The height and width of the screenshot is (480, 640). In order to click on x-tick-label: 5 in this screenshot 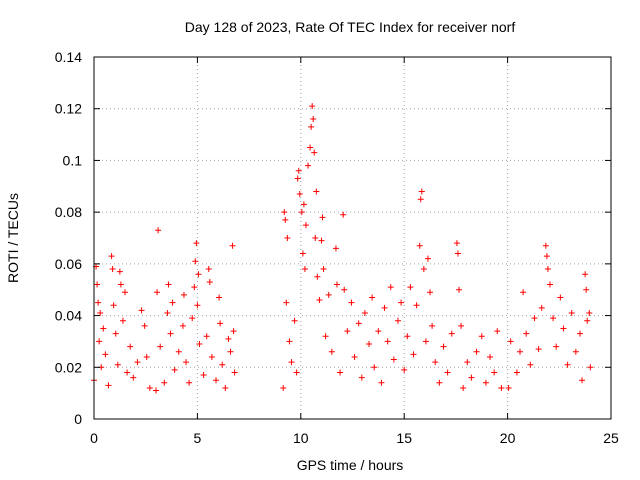, I will do `click(198, 438)`.